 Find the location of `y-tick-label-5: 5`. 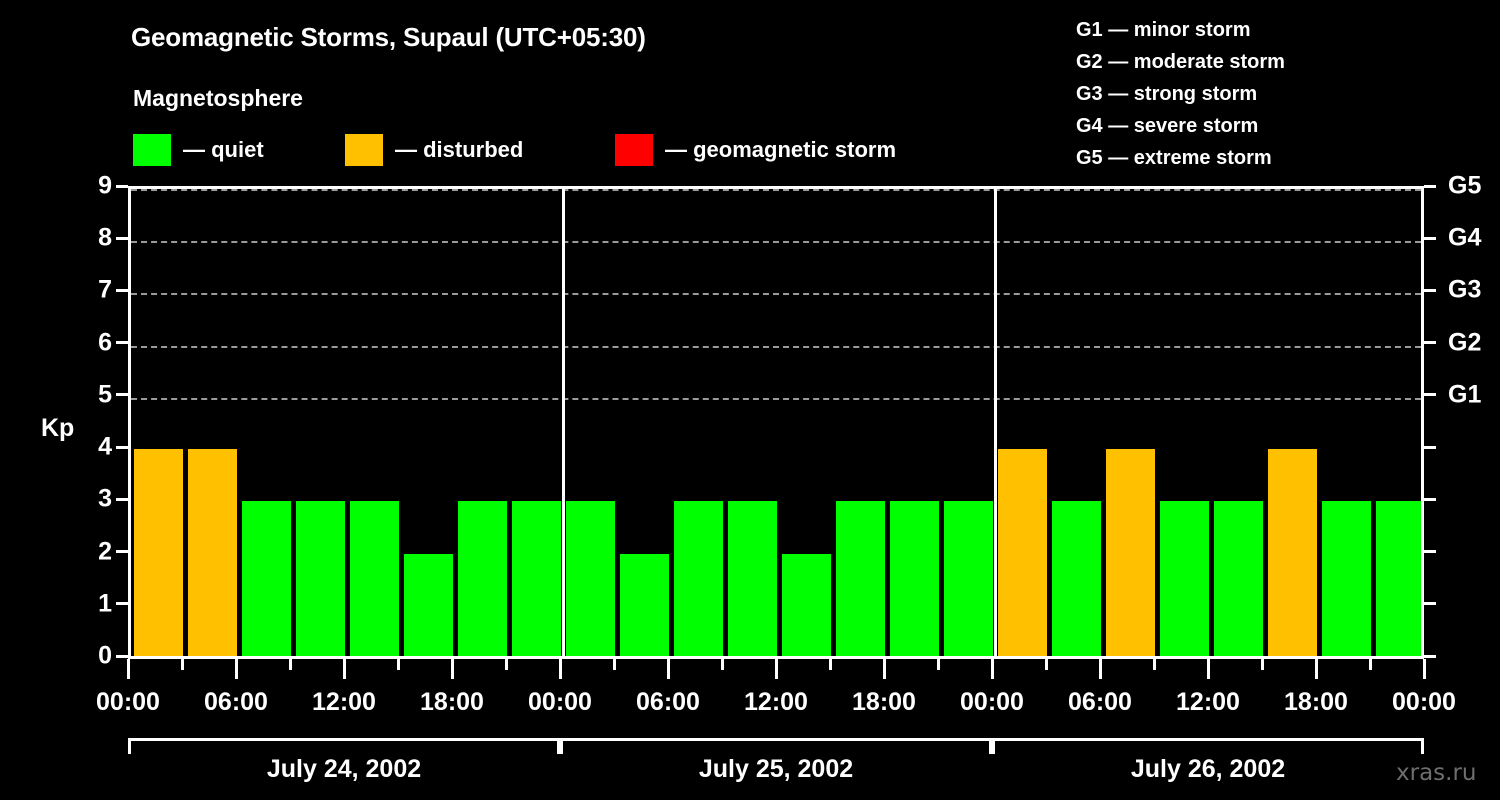

y-tick-label-5: 5 is located at coordinates (105, 394).